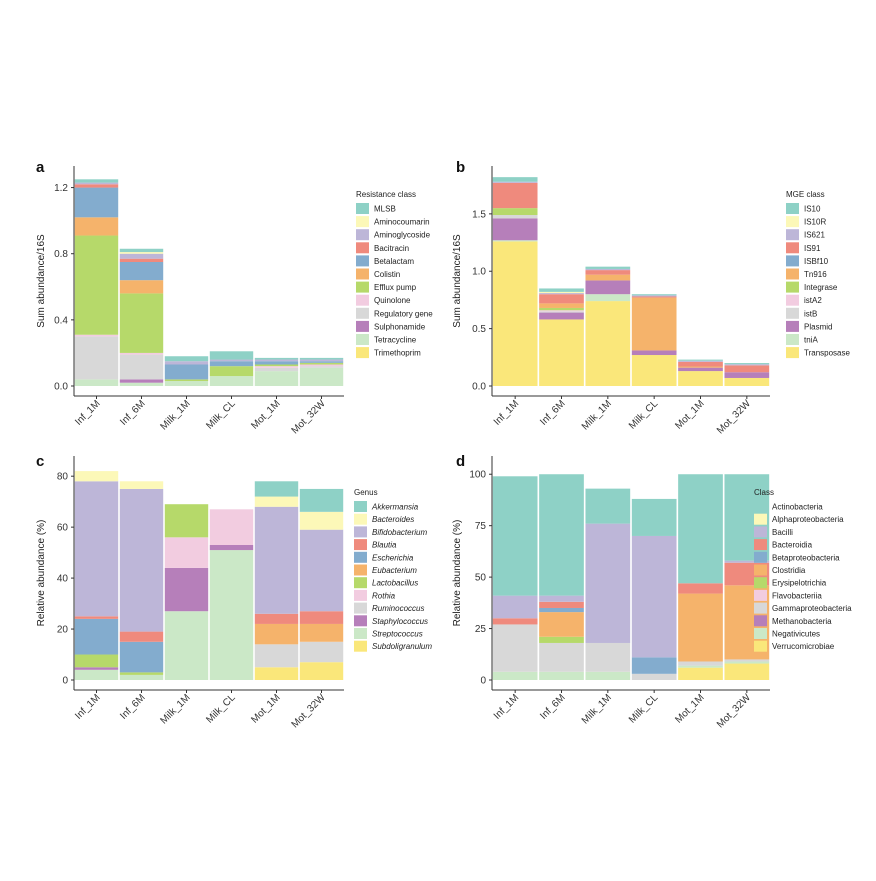 The width and height of the screenshot is (876, 881). I want to click on legend-label: Actinobacteria, so click(797, 507).